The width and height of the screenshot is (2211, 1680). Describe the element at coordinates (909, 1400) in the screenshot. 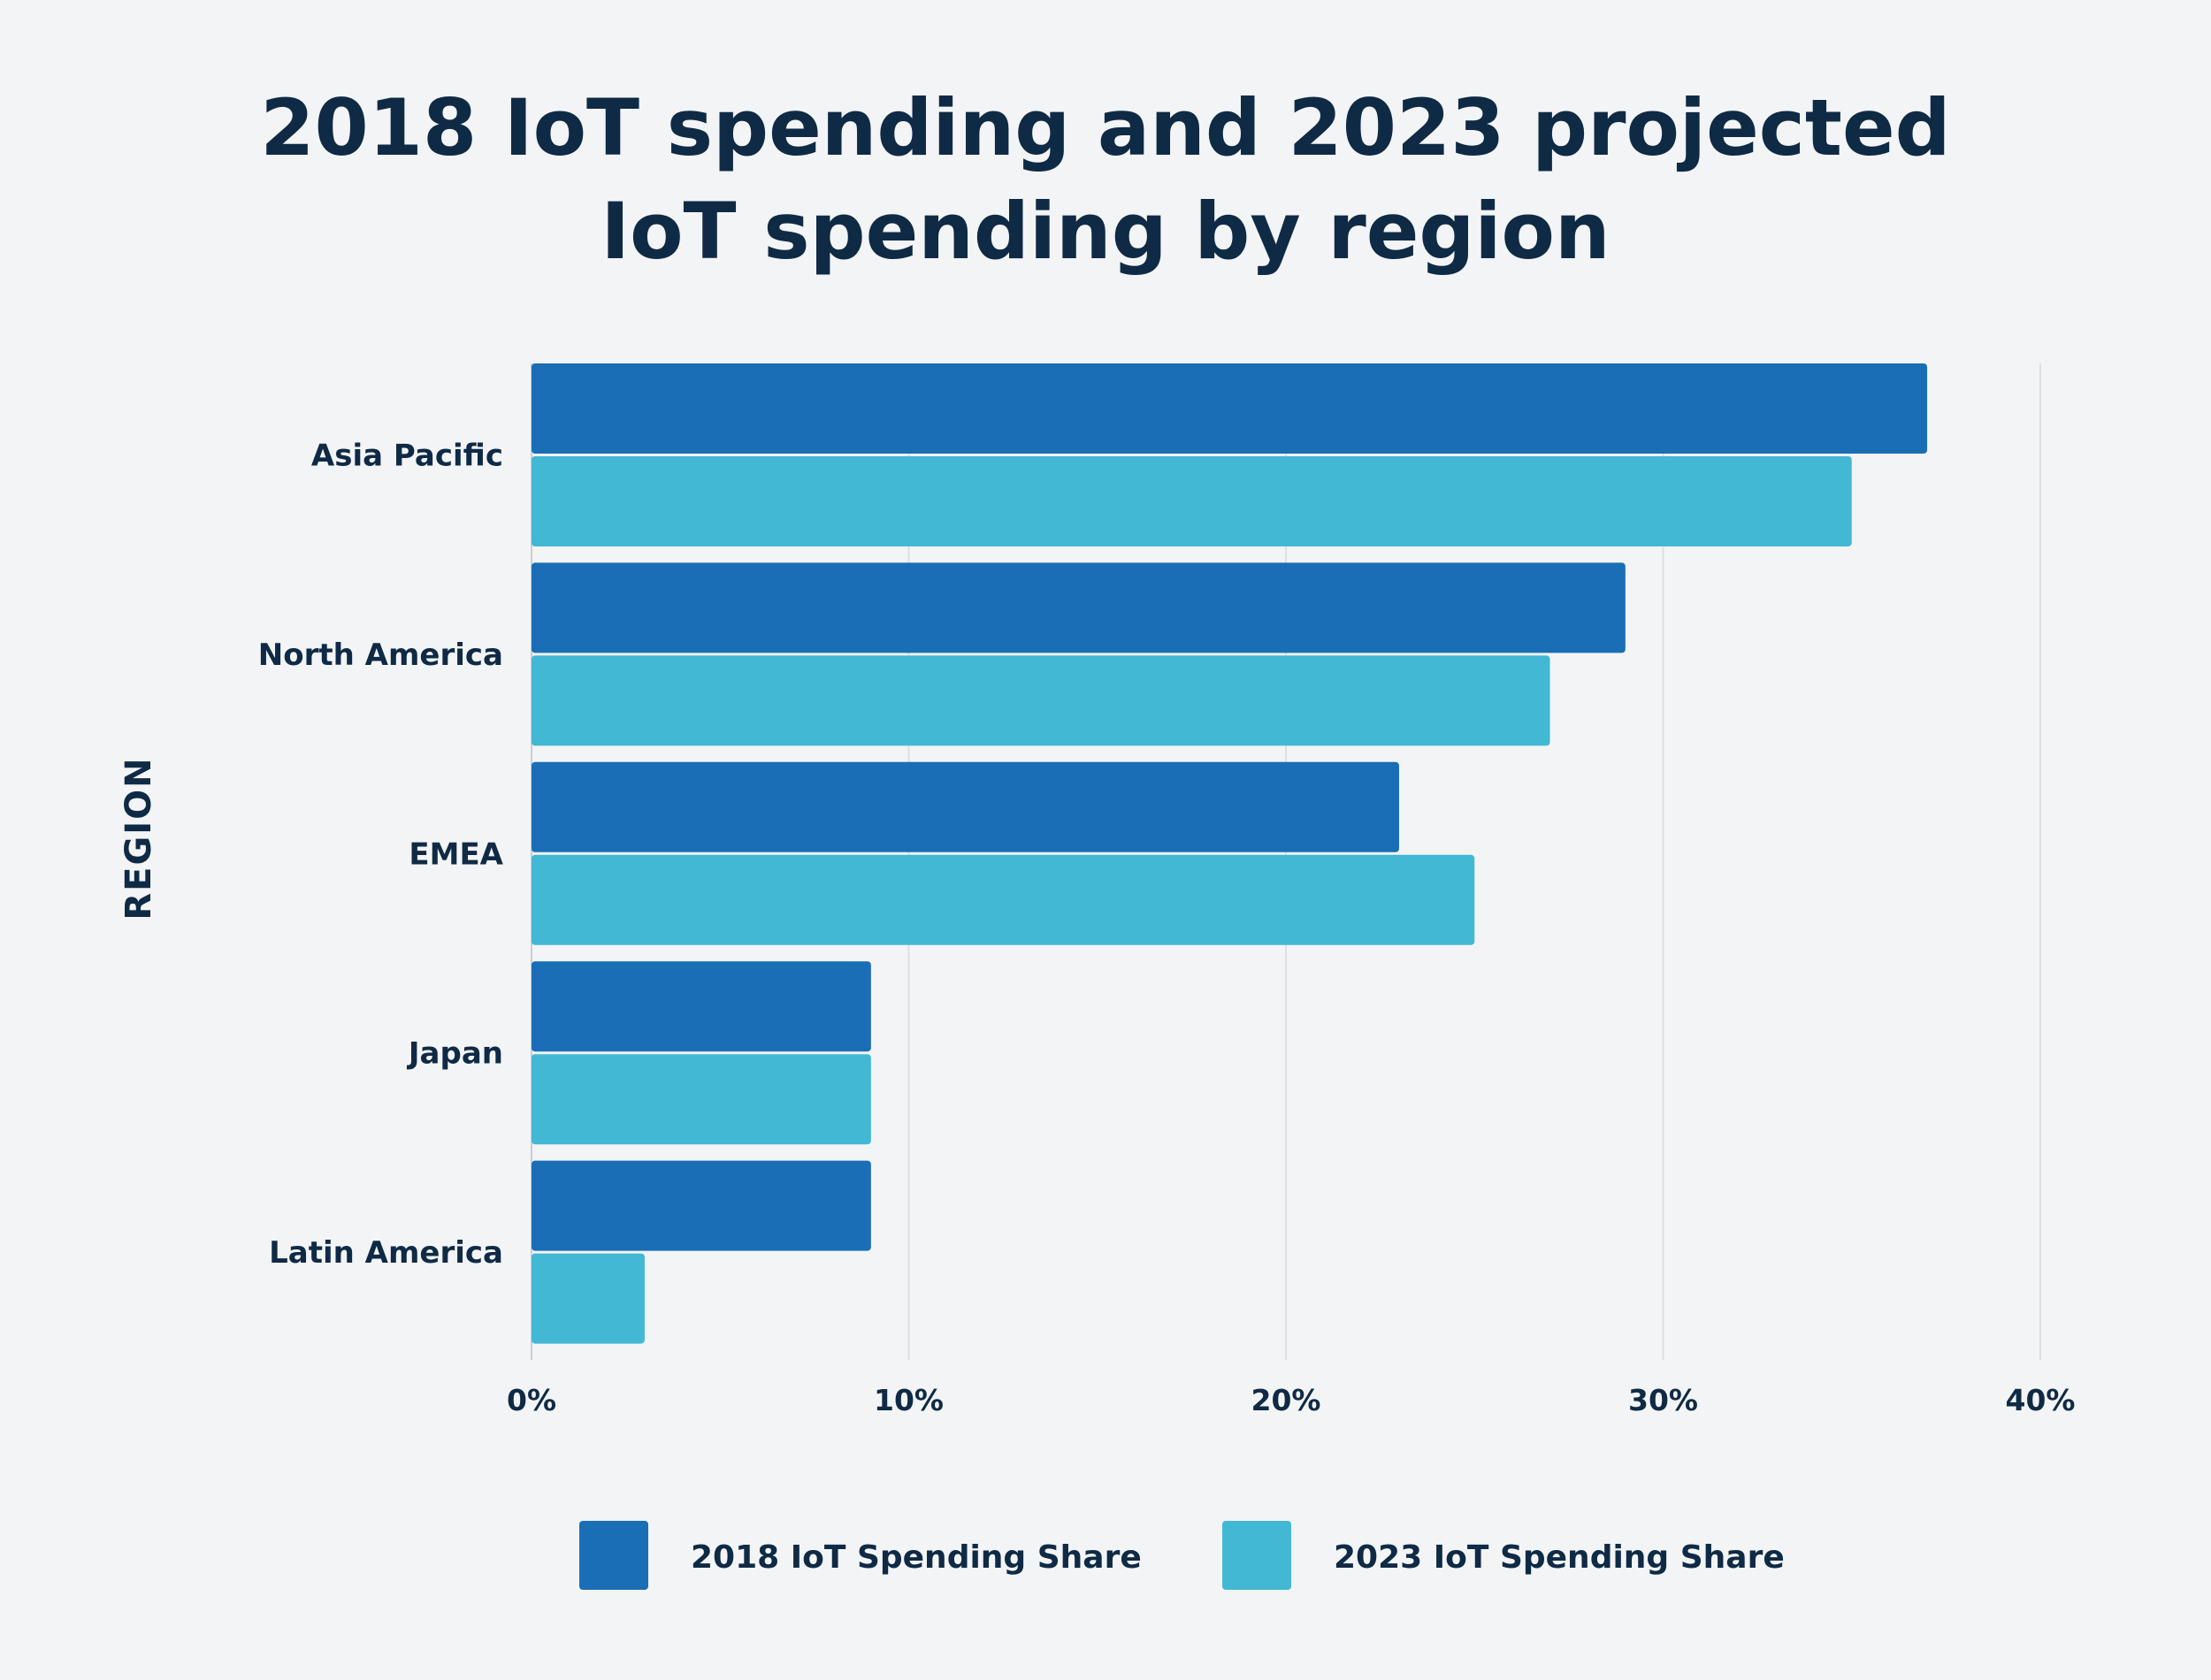

I see `x-tick-label: 10%` at that location.